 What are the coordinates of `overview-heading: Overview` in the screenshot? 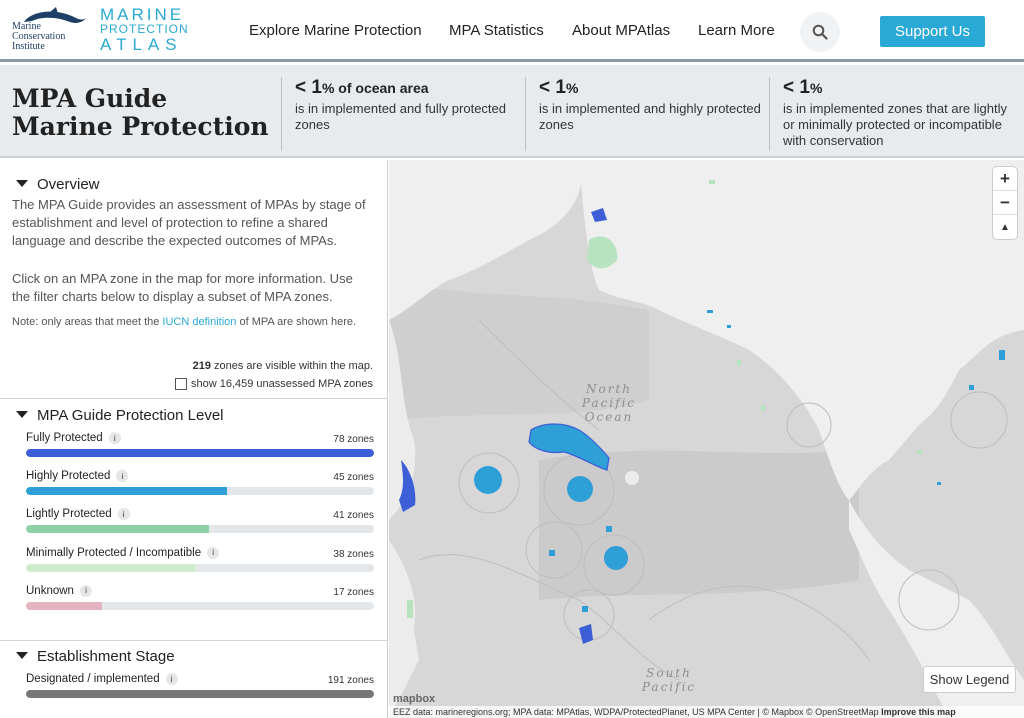 It's located at (68, 184).